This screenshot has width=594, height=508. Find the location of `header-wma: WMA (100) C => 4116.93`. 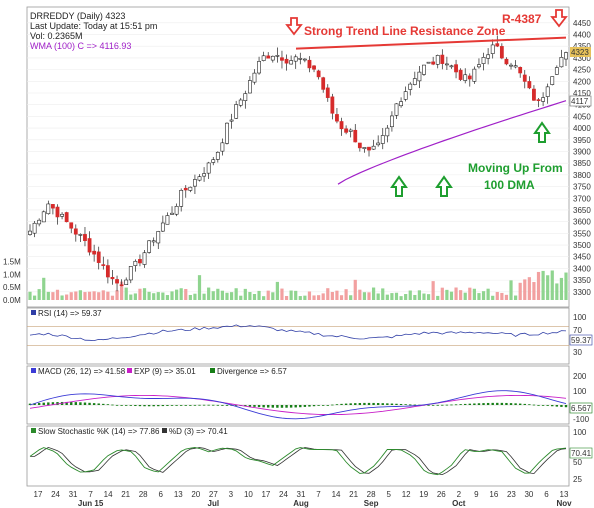

header-wma: WMA (100) C => 4116.93 is located at coordinates (80, 46).